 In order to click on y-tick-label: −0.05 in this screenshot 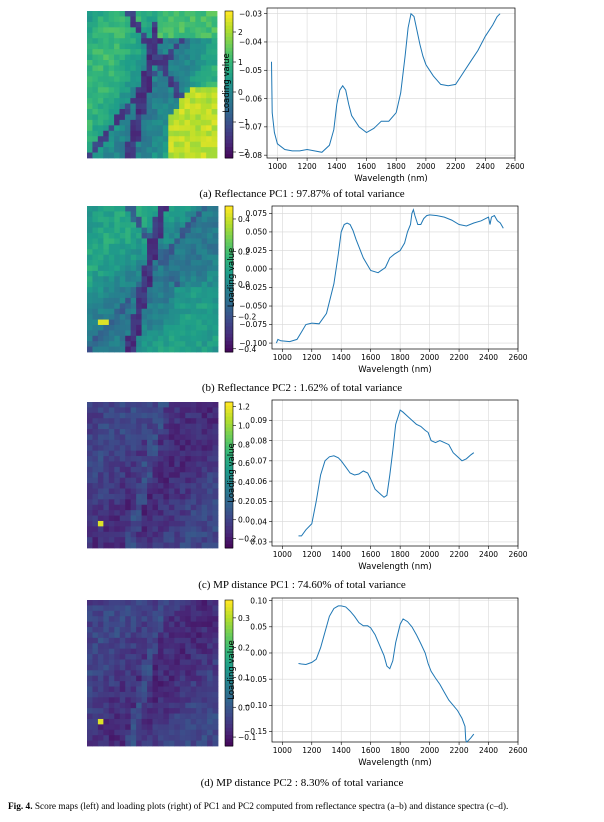, I will do `click(255, 679)`.